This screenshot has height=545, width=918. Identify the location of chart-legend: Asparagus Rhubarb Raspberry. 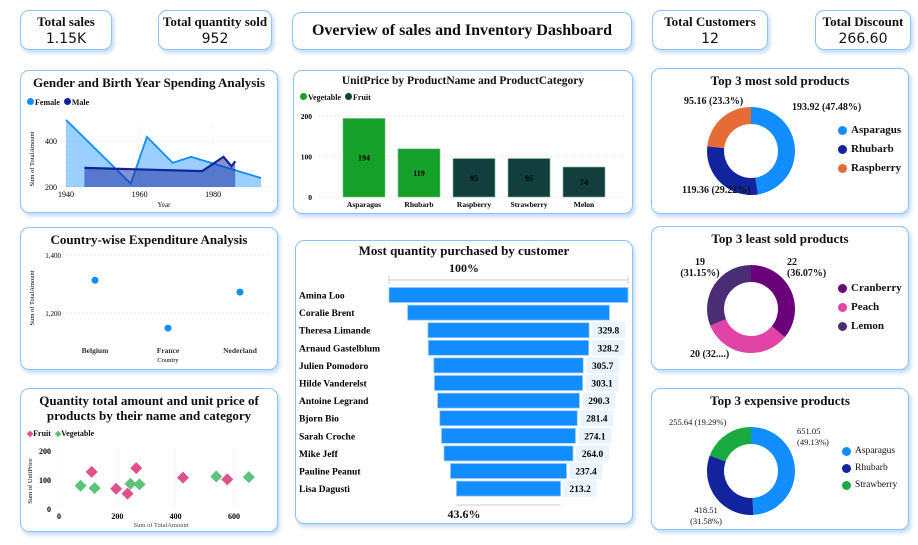
(869, 149).